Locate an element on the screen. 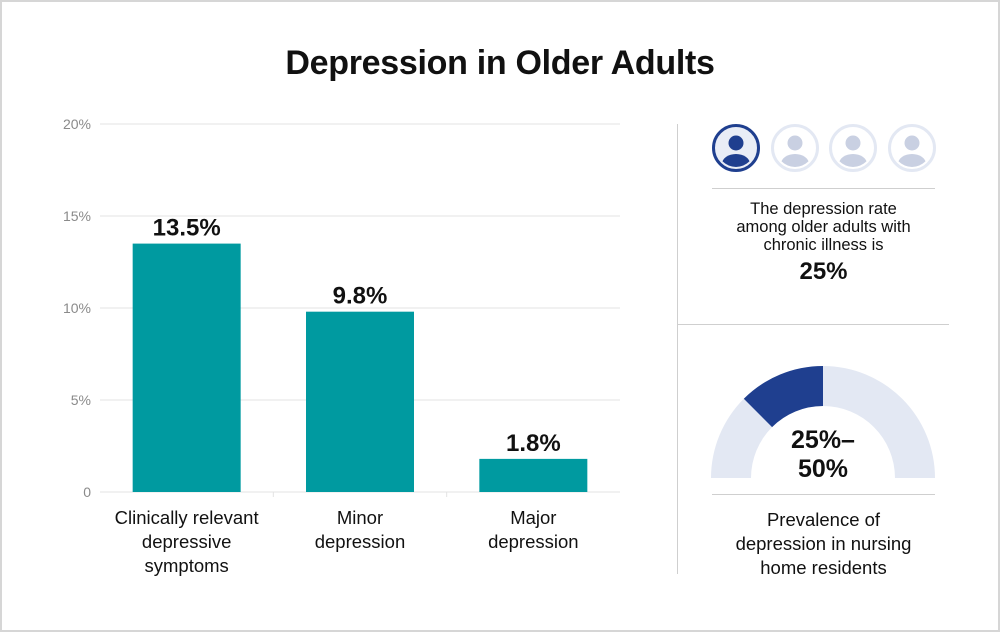 This screenshot has height=632, width=1000. x-tick-label: Minor depression is located at coordinates (360, 529).